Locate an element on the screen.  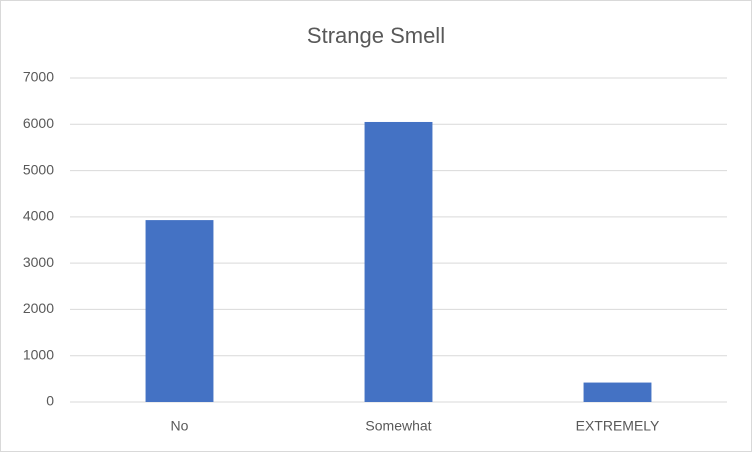
y-tick-label: 2000 is located at coordinates (38, 308).